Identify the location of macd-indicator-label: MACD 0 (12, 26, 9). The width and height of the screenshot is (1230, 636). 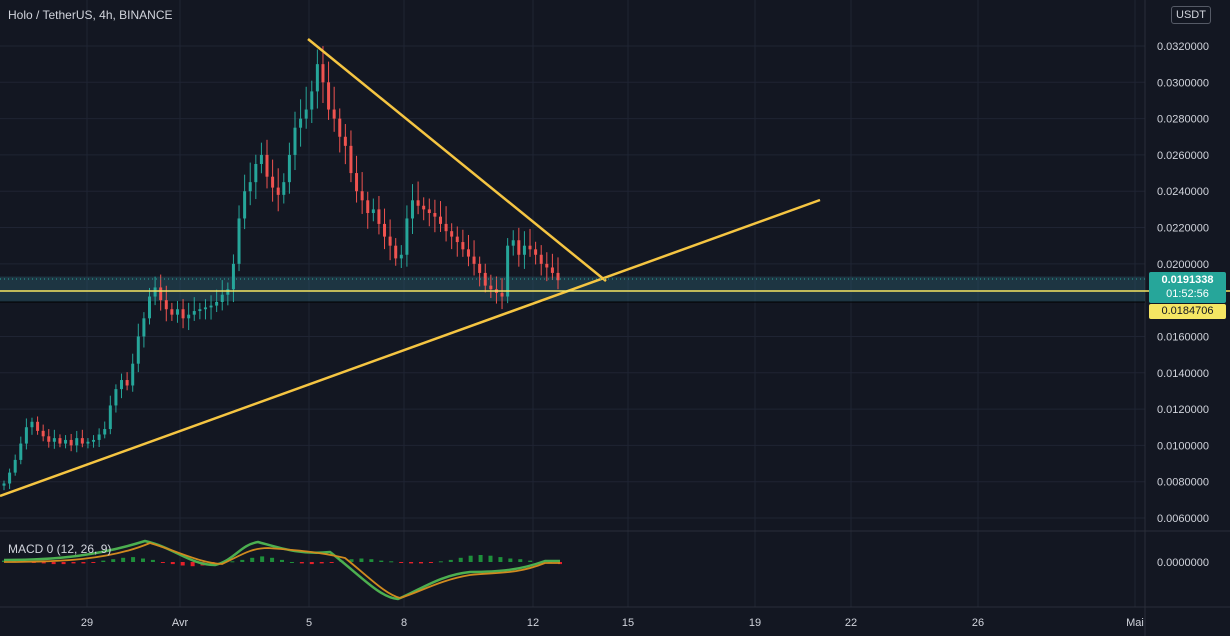
(60, 549).